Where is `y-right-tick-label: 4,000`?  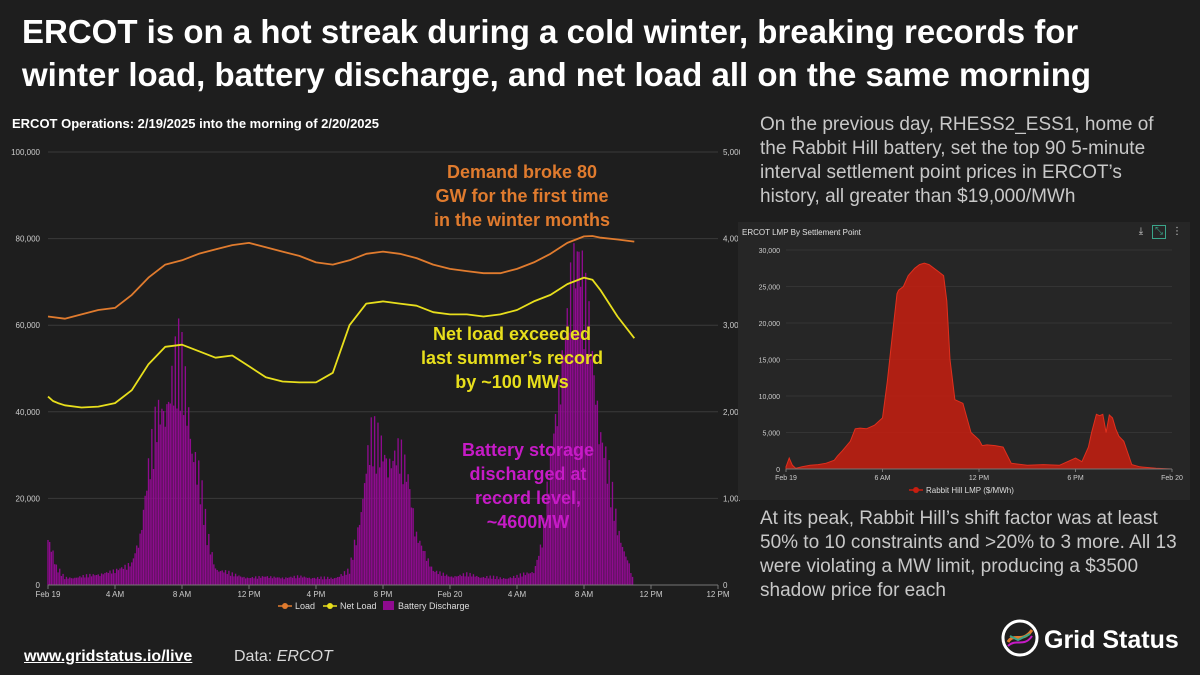
y-right-tick-label: 4,000 is located at coordinates (731, 239).